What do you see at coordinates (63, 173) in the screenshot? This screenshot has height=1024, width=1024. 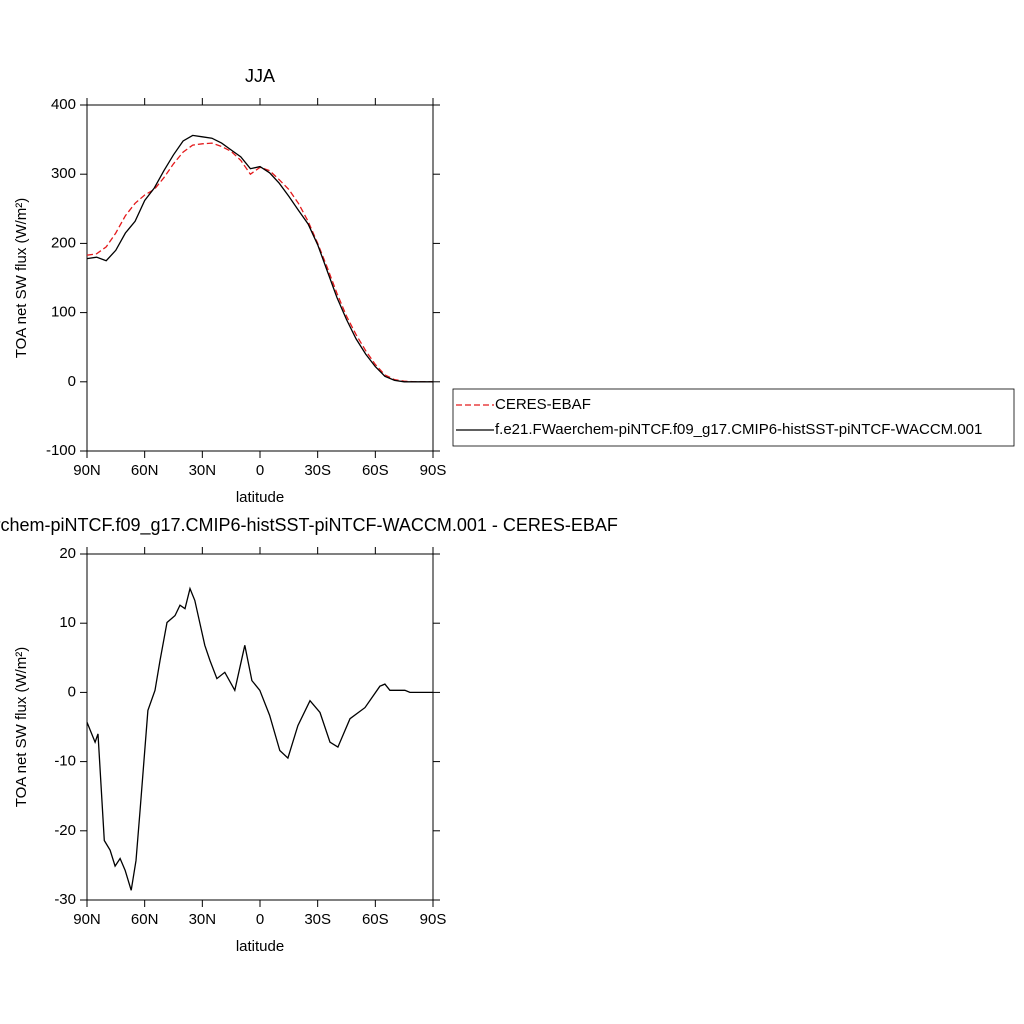 I see `y-tick-label: 300` at bounding box center [63, 173].